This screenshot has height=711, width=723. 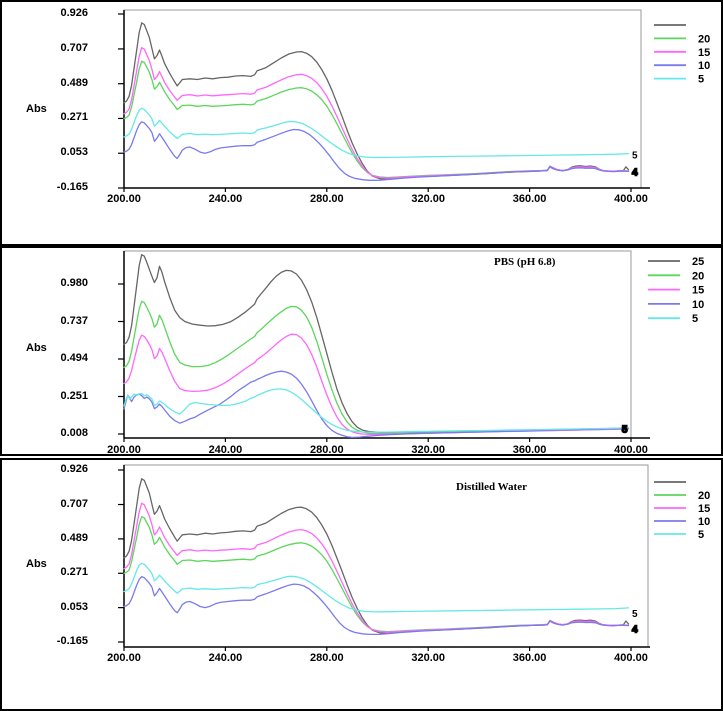 I want to click on y-tick-label: 0.980, so click(x=74, y=283).